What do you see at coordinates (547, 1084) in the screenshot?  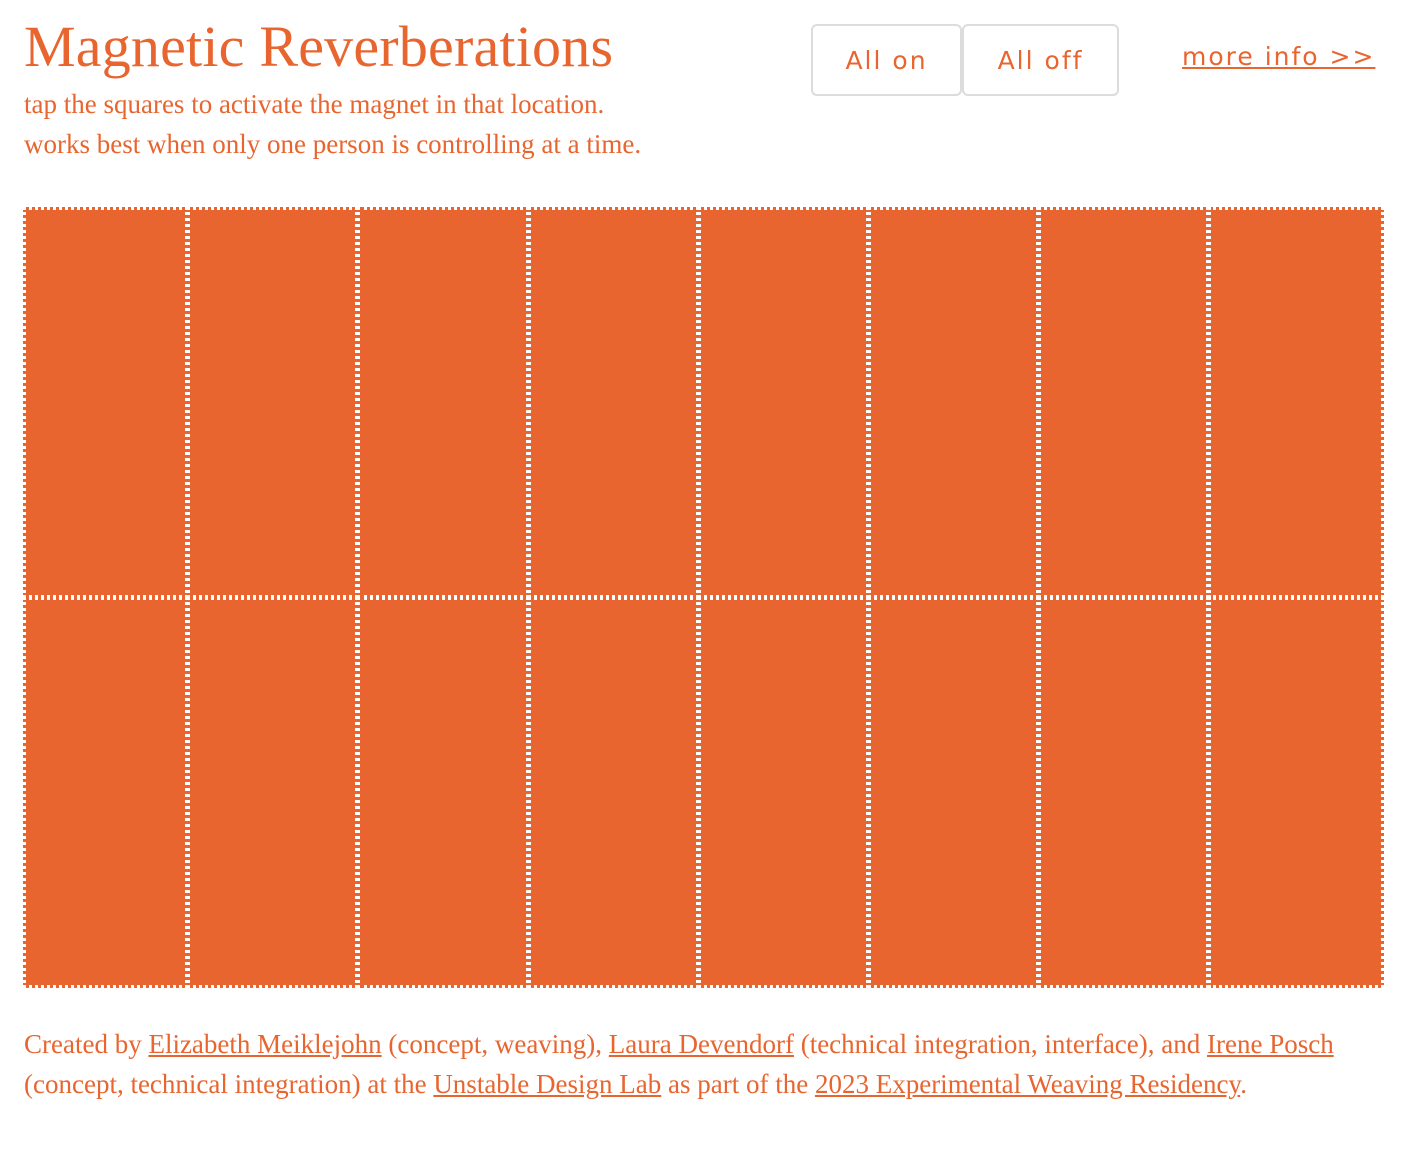 I see `link-unstable-design-lab: Unstable Design Lab` at bounding box center [547, 1084].